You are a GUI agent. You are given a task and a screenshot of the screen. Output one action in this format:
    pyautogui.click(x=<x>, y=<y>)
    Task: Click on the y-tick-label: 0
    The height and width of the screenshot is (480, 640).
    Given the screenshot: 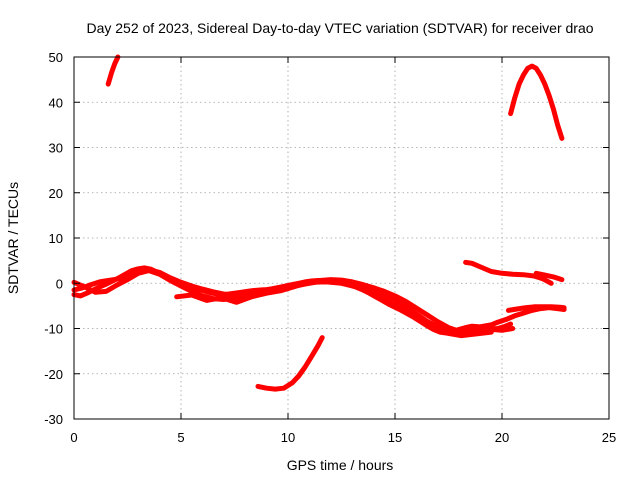 What is the action you would take?
    pyautogui.click(x=59, y=283)
    